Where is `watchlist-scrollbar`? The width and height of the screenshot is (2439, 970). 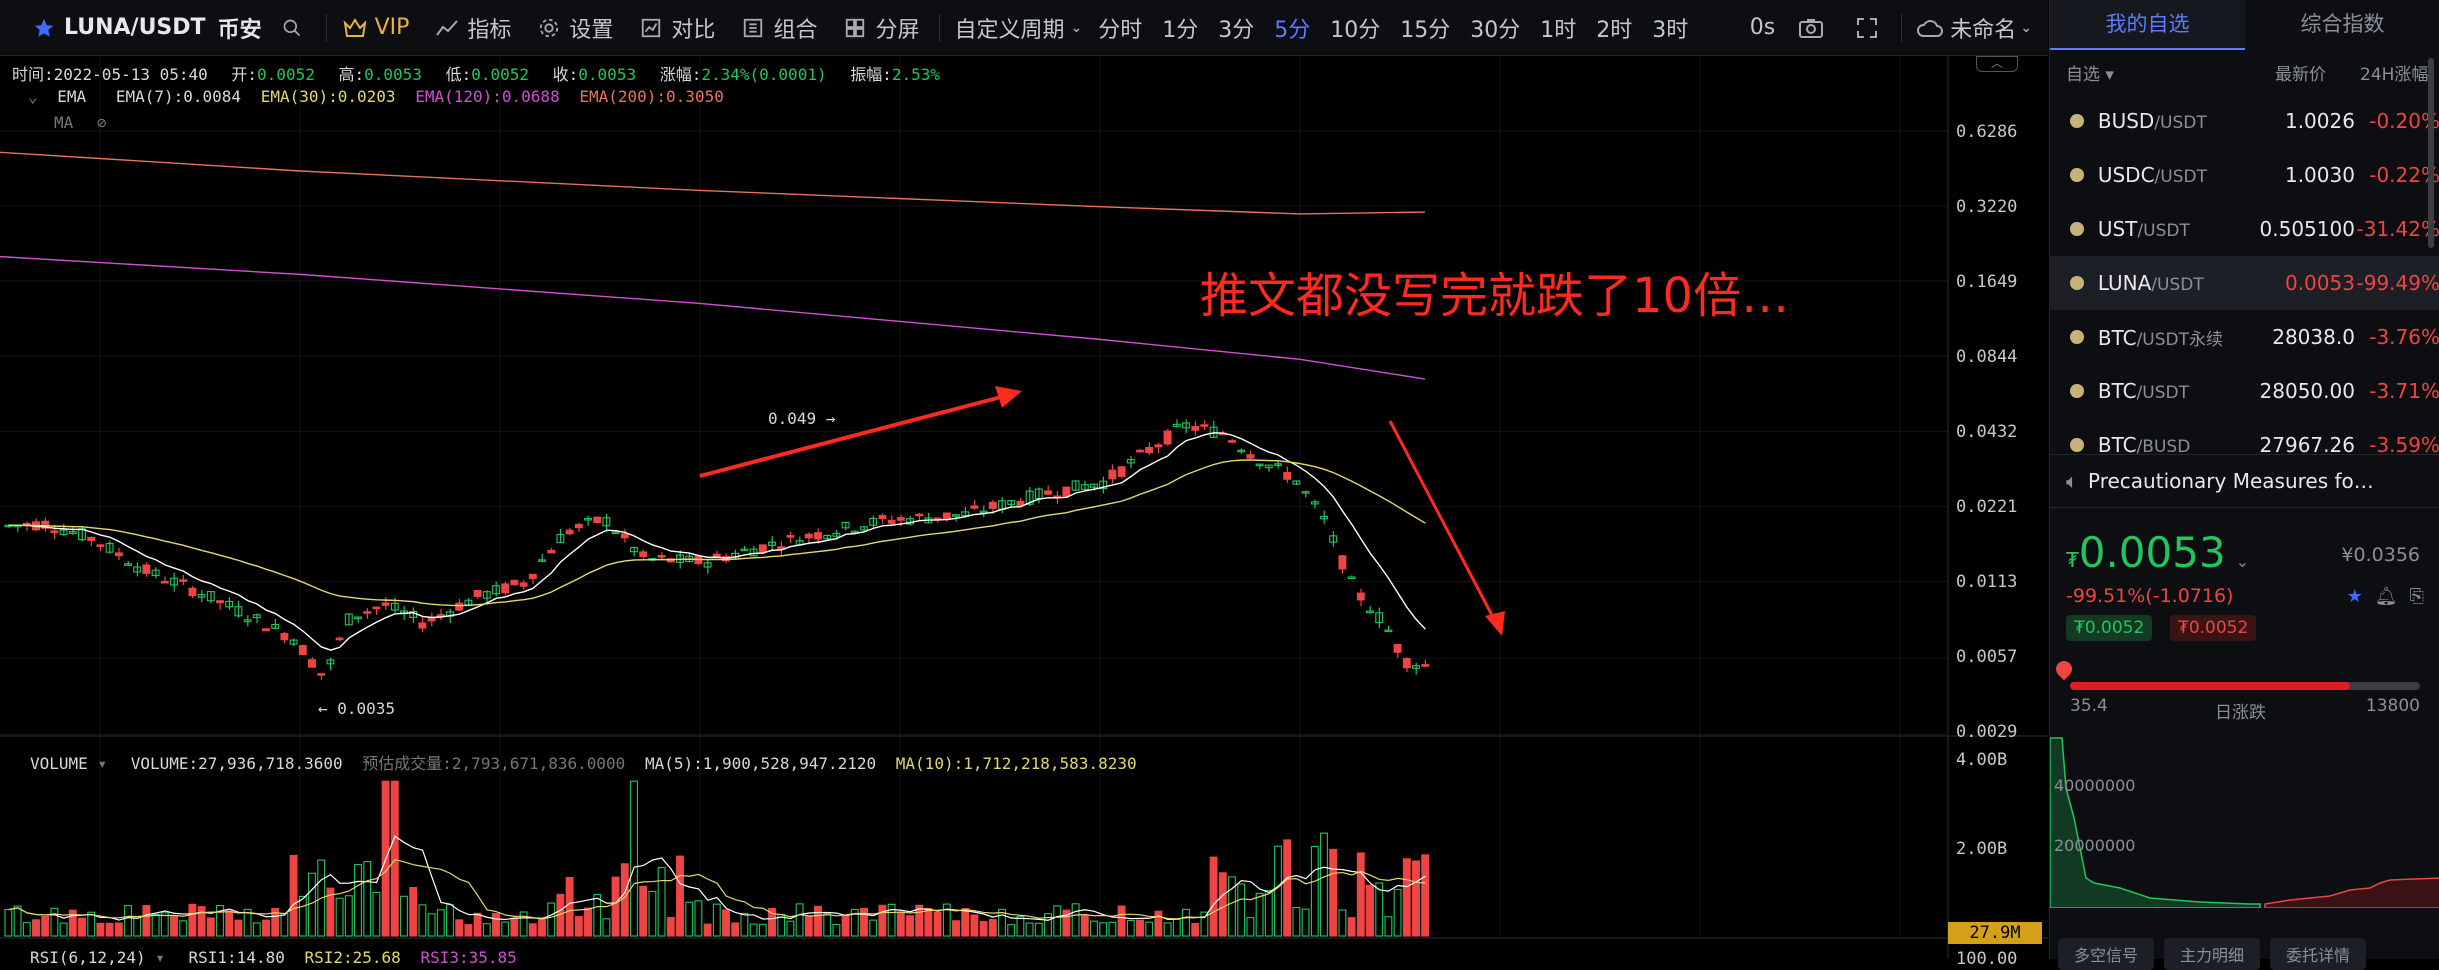
watchlist-scrollbar is located at coordinates (2431, 153).